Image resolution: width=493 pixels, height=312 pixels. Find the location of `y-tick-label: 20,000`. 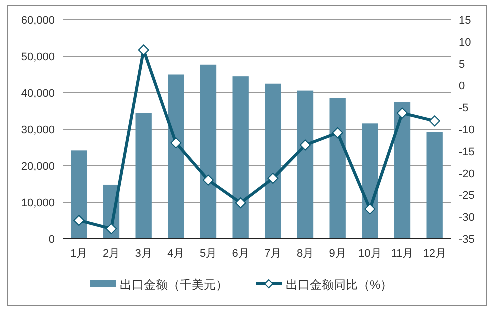

y-tick-label: 20,000 is located at coordinates (38, 167).